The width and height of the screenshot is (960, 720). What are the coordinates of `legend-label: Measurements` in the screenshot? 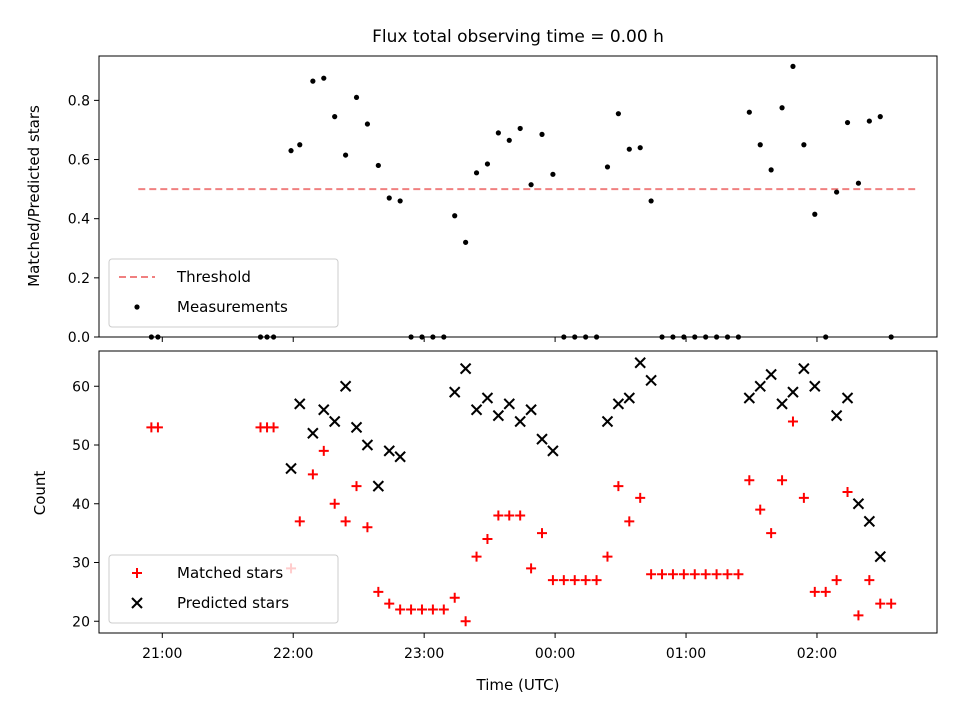 It's located at (232, 307).